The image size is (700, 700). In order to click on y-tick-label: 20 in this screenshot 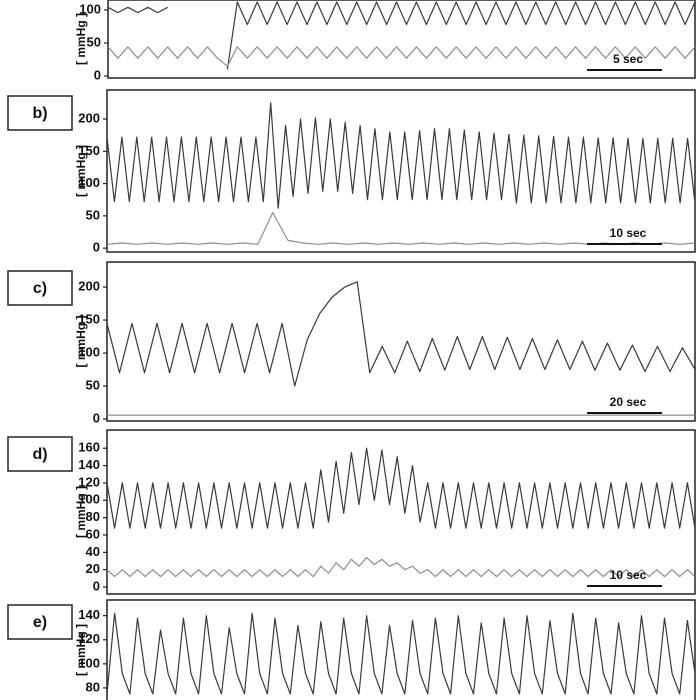, I will do `click(93, 568)`.